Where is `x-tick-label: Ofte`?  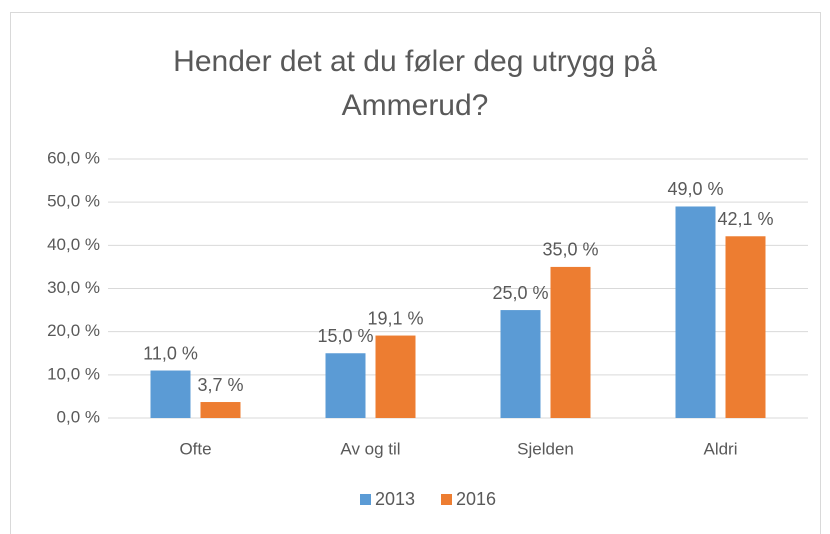 x-tick-label: Ofte is located at coordinates (195, 448).